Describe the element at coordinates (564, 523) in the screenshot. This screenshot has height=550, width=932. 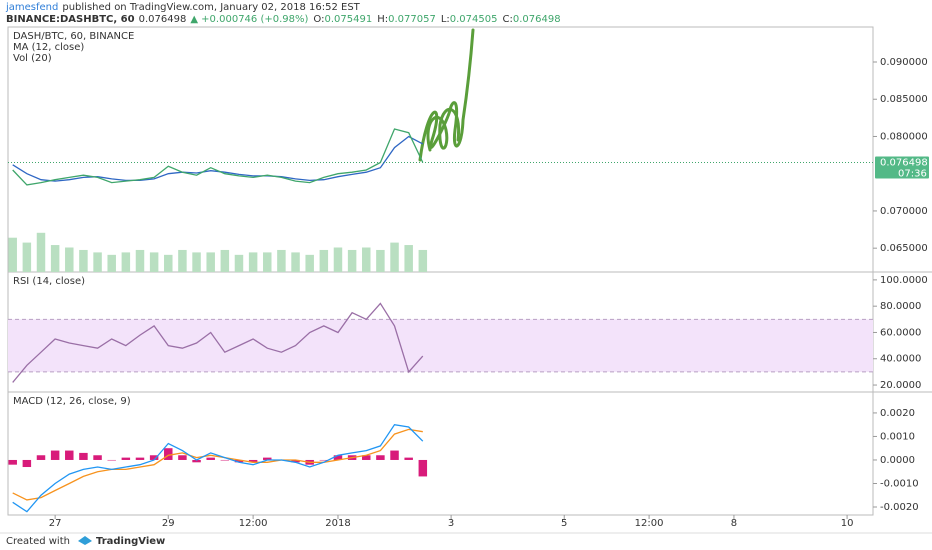
I see `x-tick-label: 5` at that location.